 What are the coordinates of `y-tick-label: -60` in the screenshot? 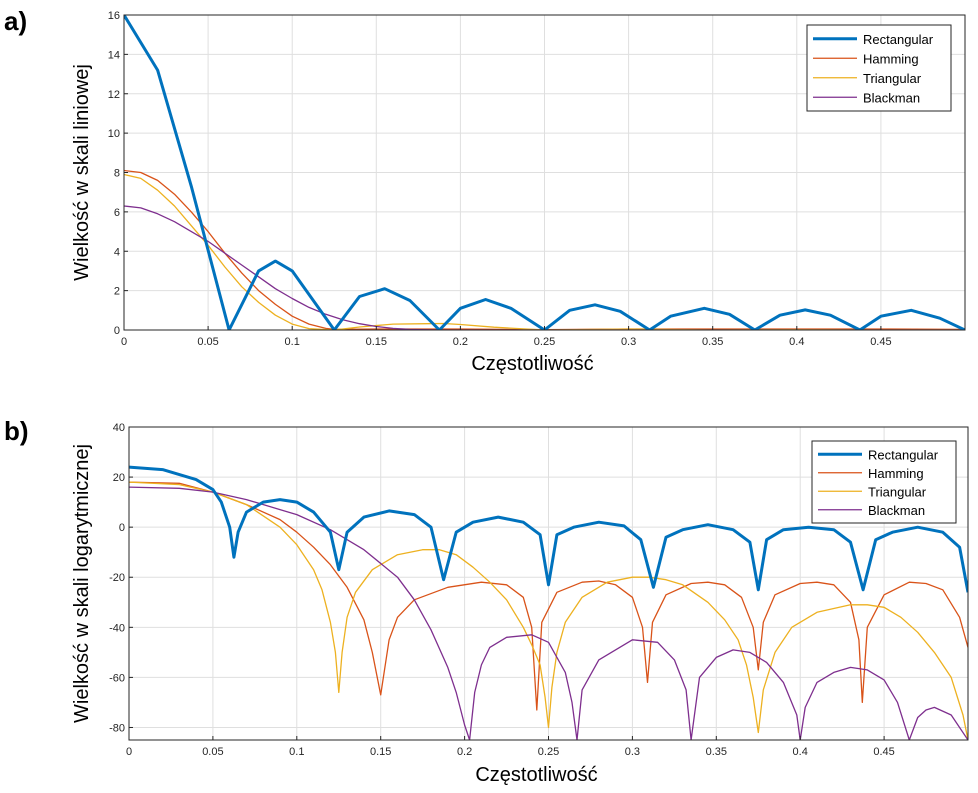 It's located at (117, 678).